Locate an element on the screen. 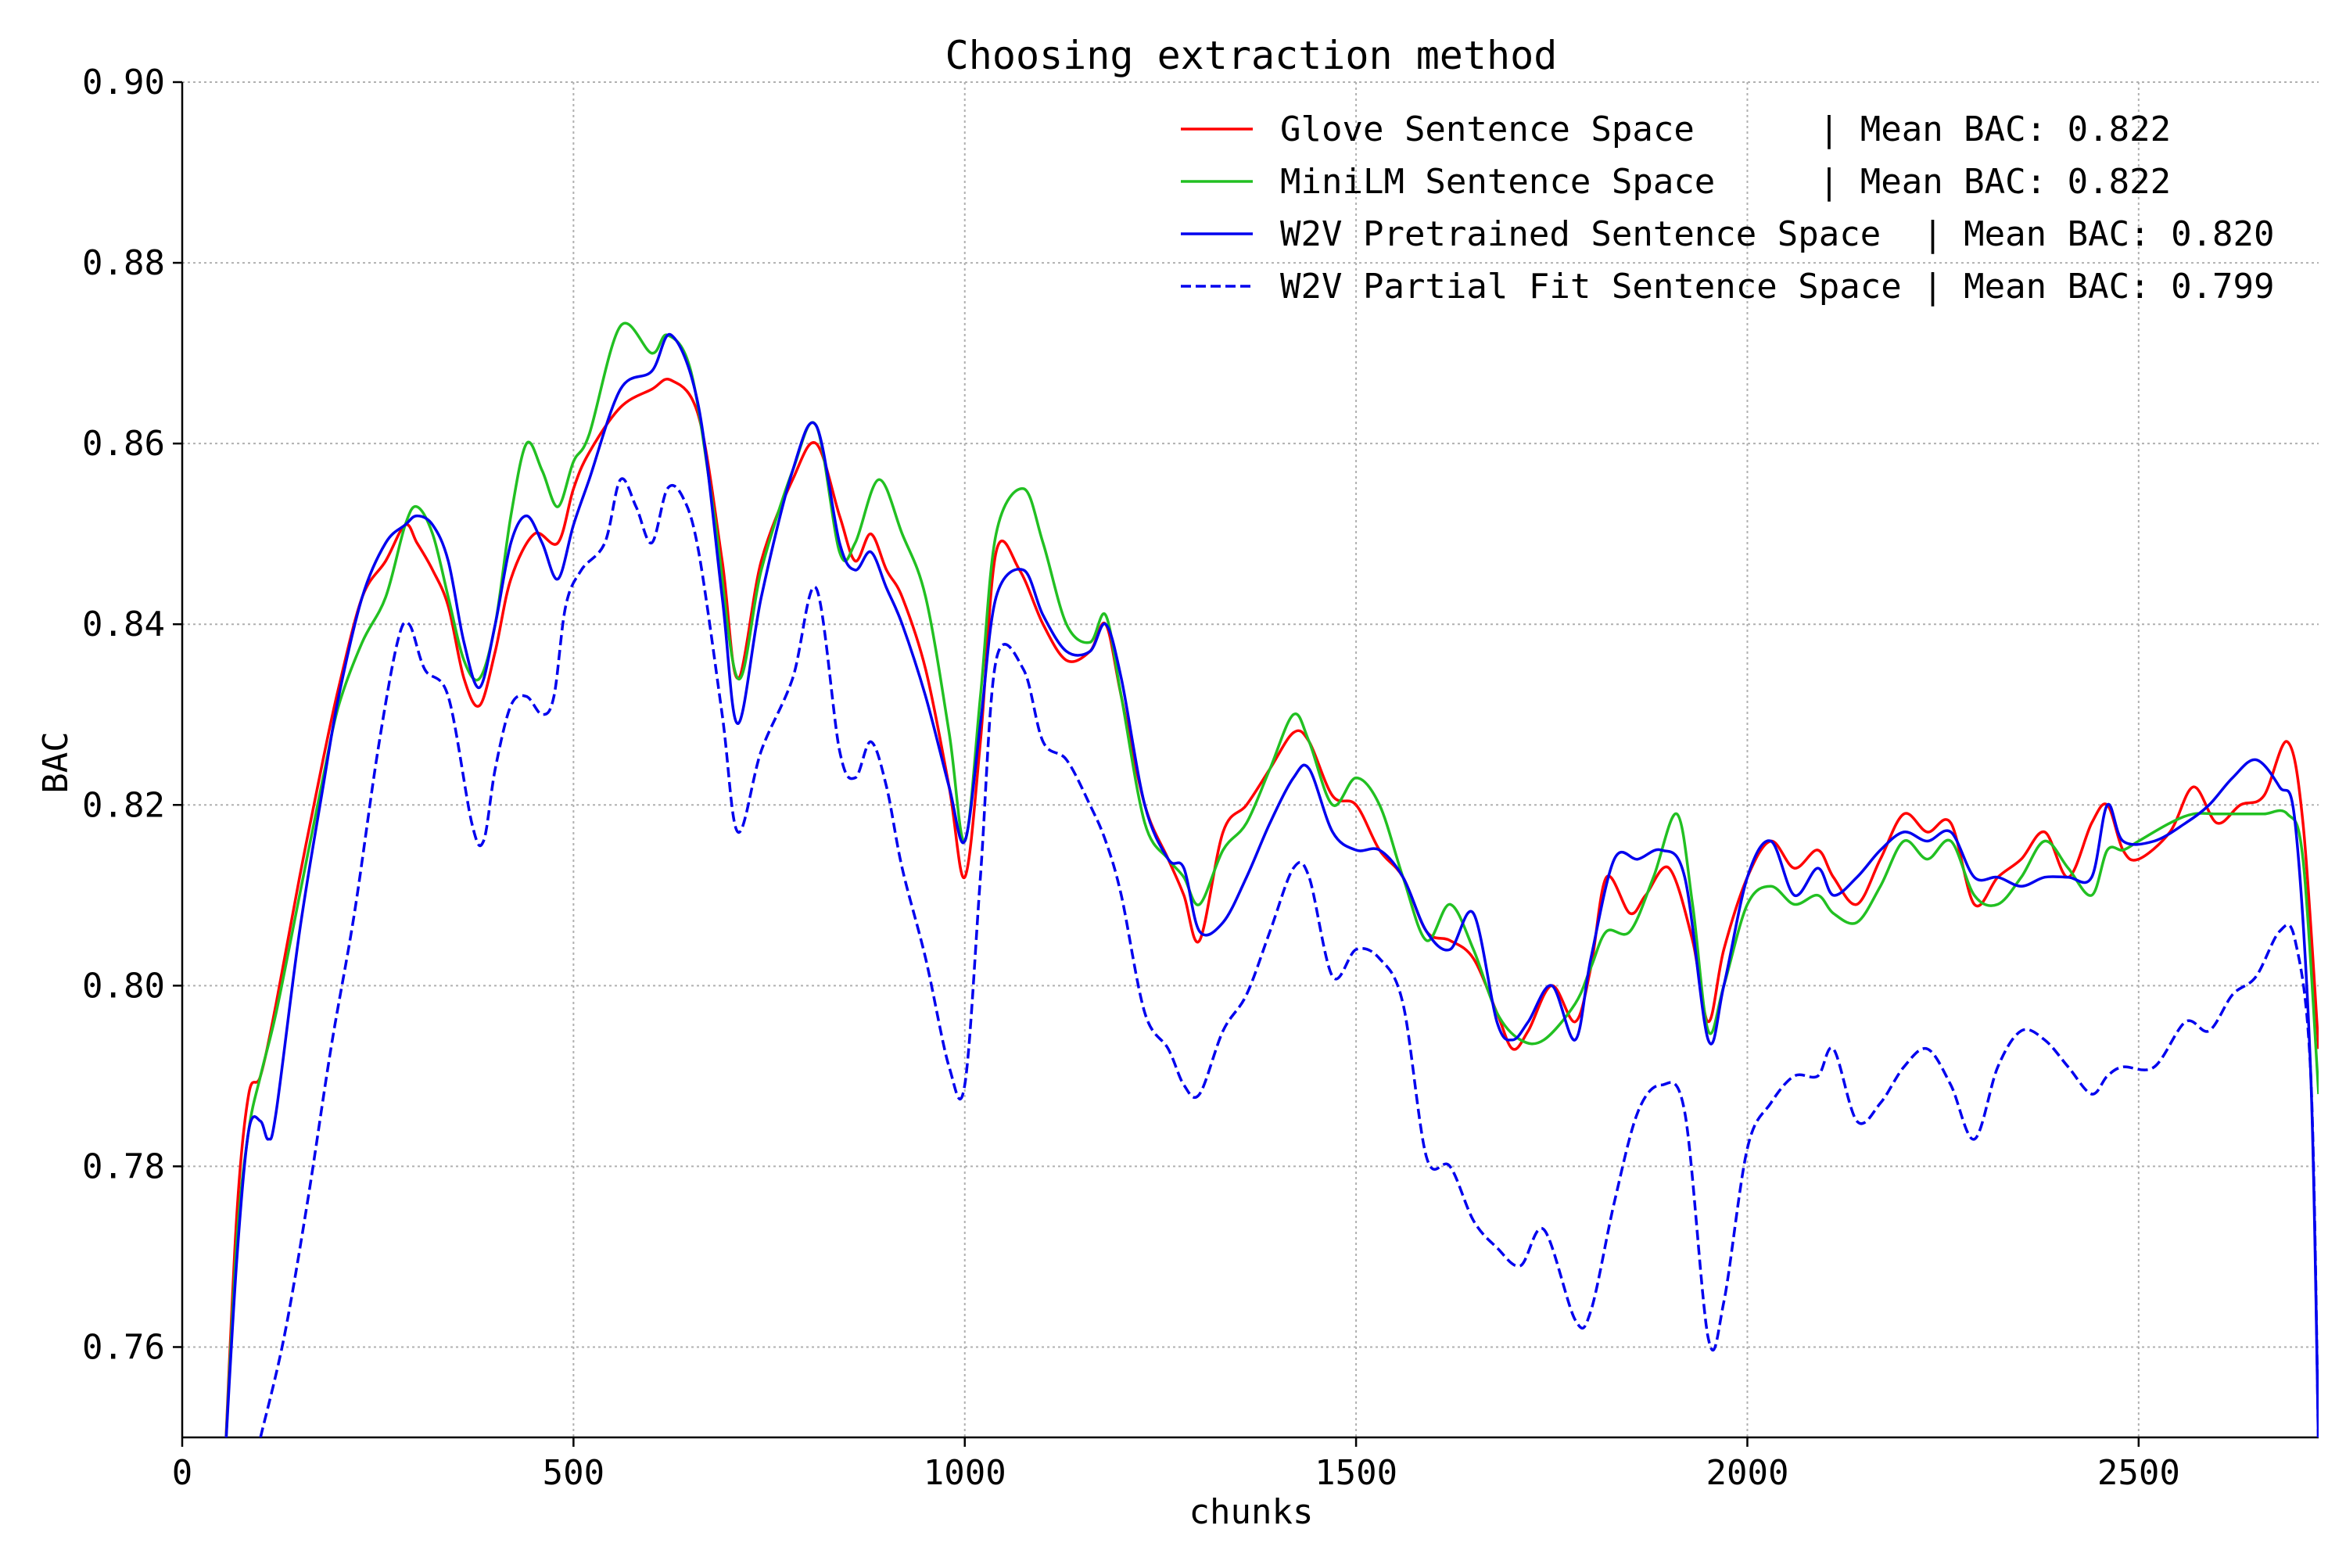 The image size is (2346, 1568). y-tick-label: 0.82 is located at coordinates (124, 805).